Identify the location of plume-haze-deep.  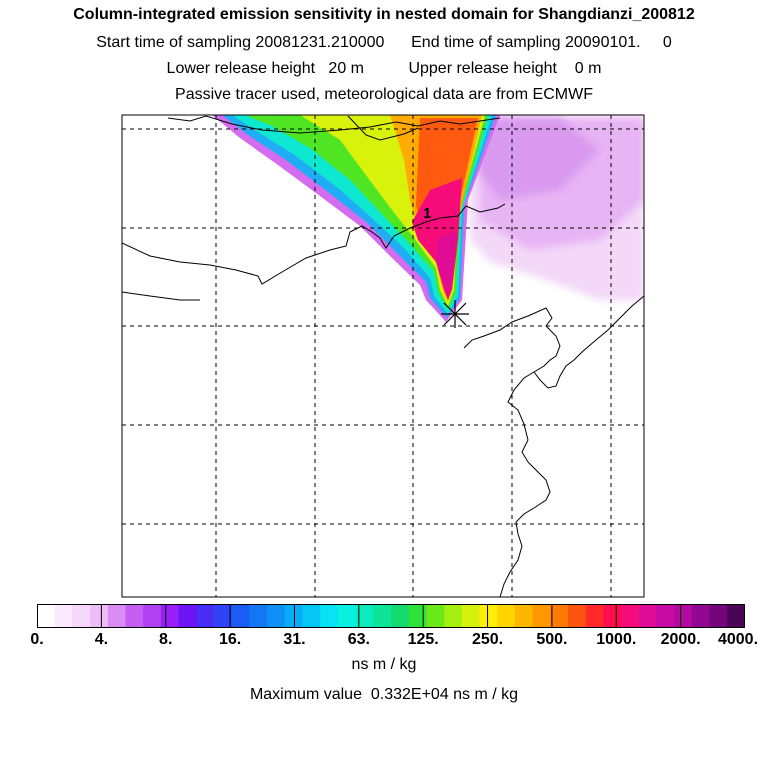
(539, 159).